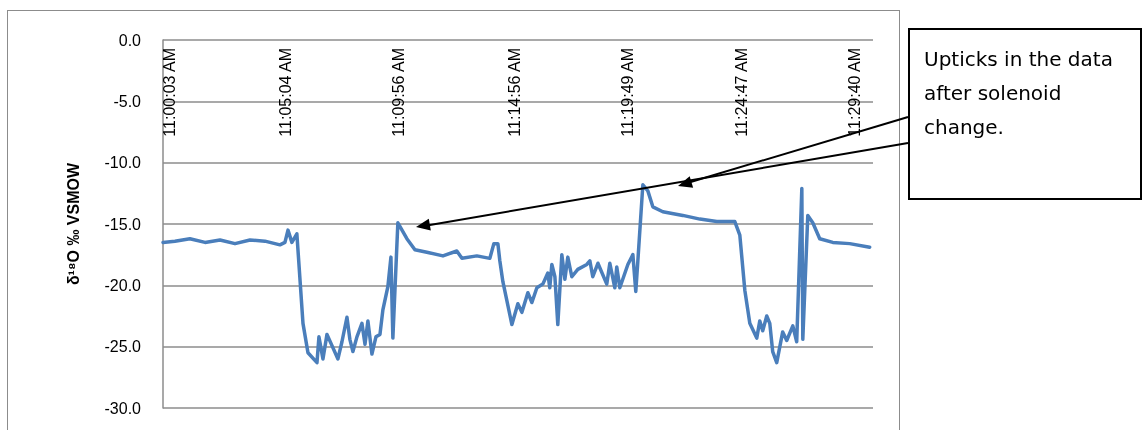 Image resolution: width=1144 pixels, height=430 pixels. Describe the element at coordinates (1025, 114) in the screenshot. I see `text: Upticks in the data after solenoid change.` at that location.